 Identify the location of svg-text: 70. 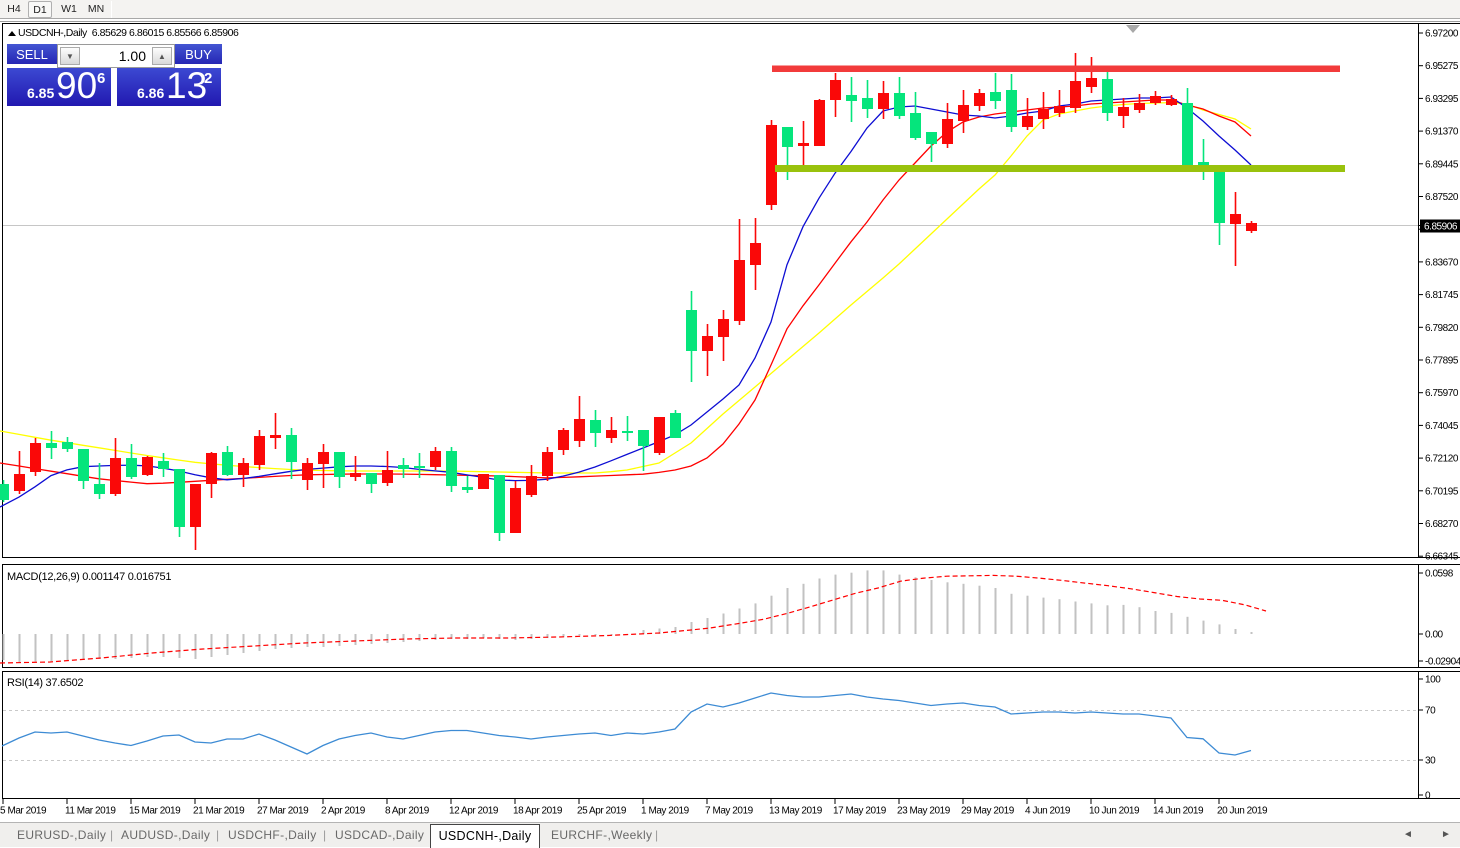
(1430, 711).